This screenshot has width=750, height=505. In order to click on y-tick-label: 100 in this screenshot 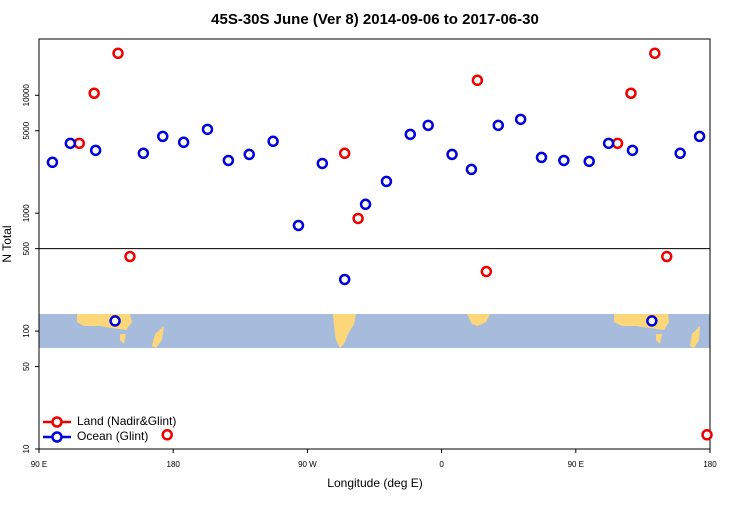, I will do `click(26, 331)`.